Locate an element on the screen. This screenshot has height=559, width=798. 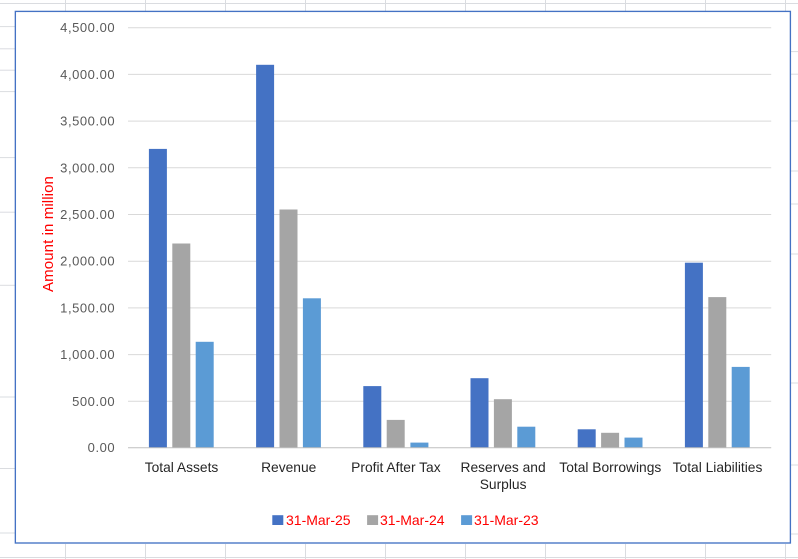
svg-text: 31-Mar-25 is located at coordinates (318, 520).